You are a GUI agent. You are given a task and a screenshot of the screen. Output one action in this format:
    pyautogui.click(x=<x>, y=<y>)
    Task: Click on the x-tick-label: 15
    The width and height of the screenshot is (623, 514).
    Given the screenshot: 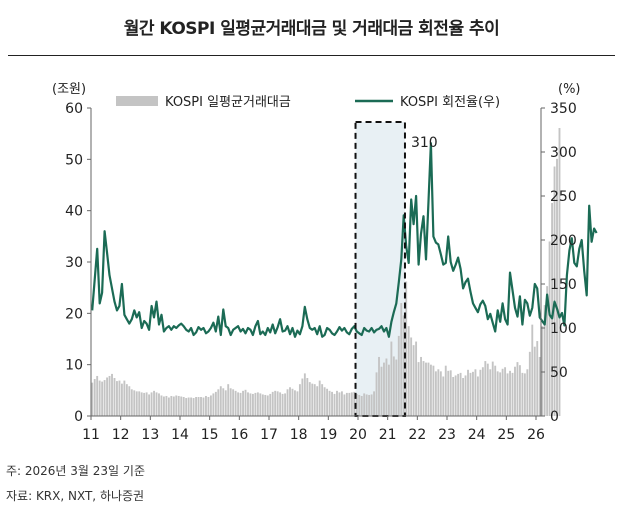 What is the action you would take?
    pyautogui.click(x=210, y=435)
    